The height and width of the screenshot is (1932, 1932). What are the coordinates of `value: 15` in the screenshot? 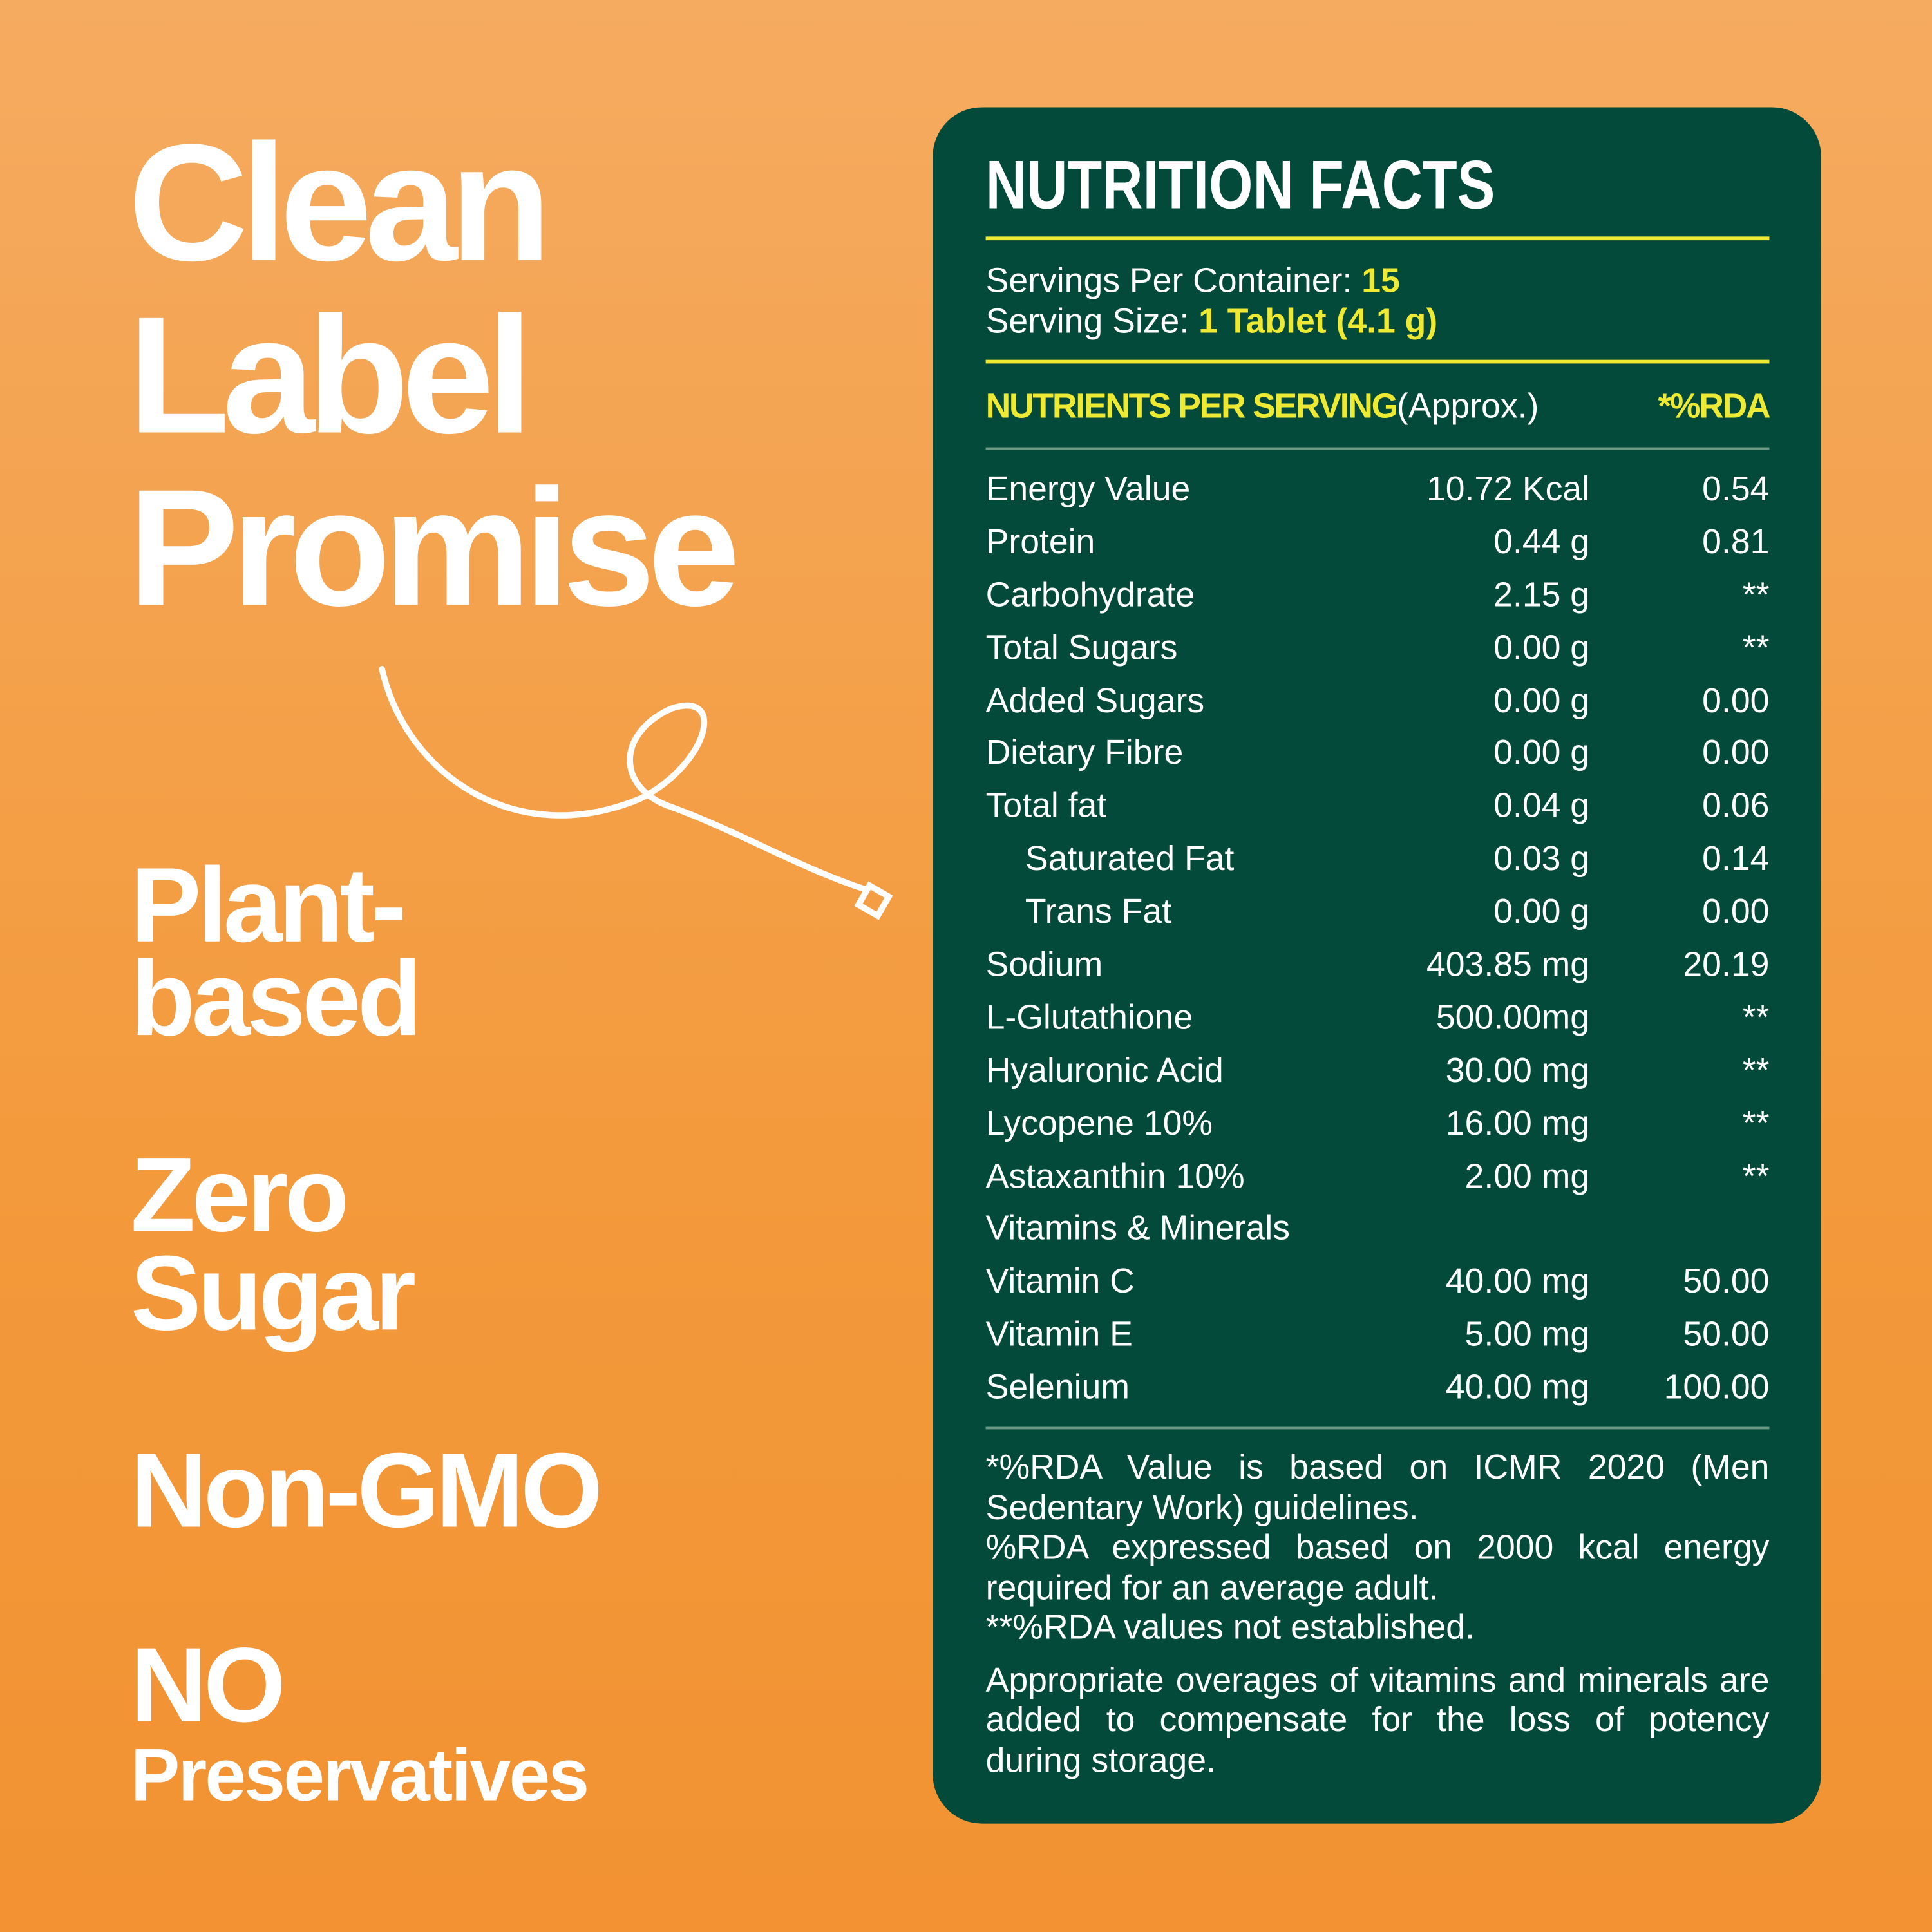 It's located at (1380, 280).